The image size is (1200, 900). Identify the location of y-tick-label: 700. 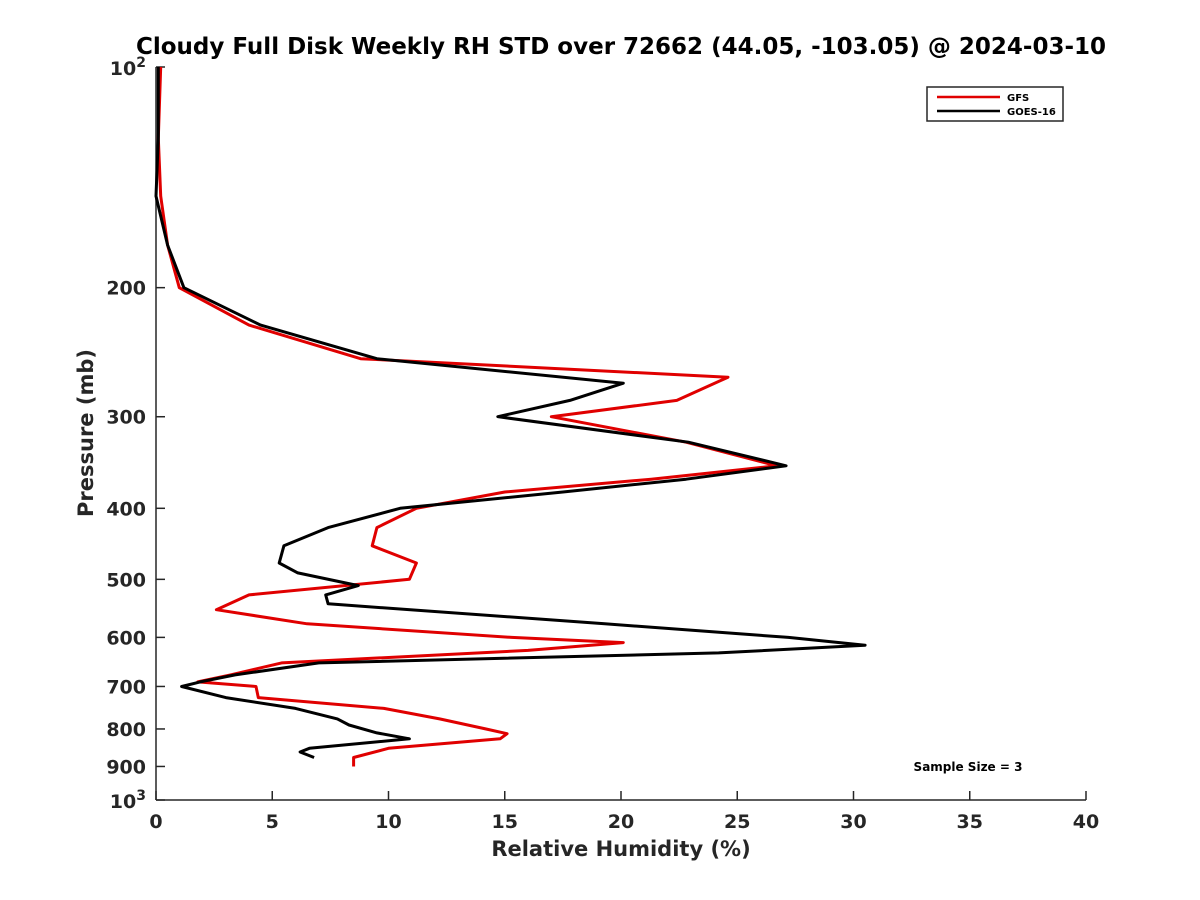
(126, 687).